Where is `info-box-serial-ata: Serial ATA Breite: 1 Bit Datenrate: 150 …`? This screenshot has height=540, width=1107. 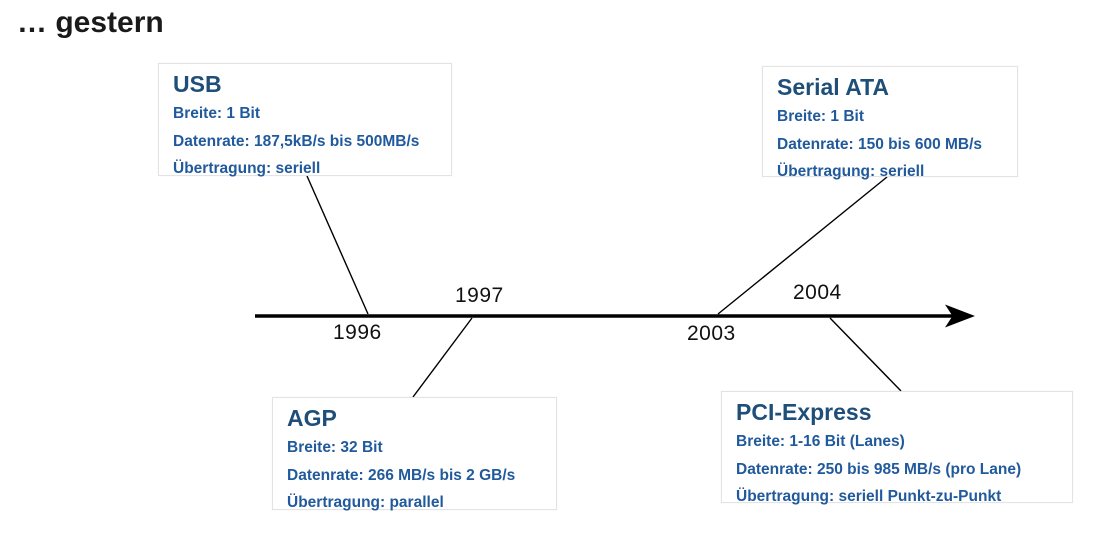
info-box-serial-ata: Serial ATA Breite: 1 Bit Datenrate: 150 … is located at coordinates (890, 123).